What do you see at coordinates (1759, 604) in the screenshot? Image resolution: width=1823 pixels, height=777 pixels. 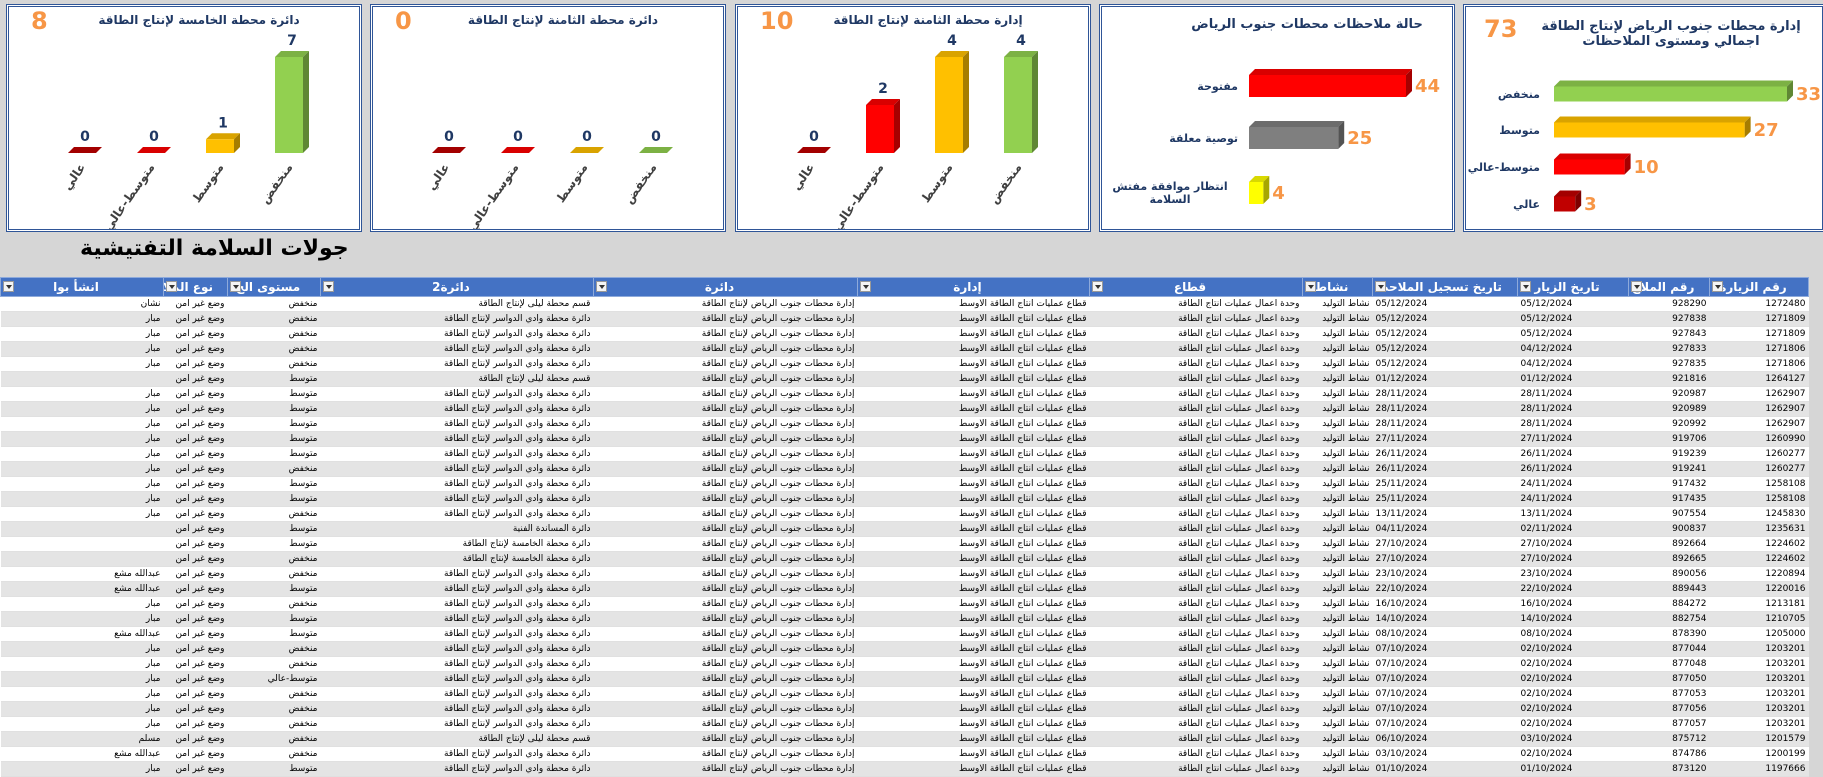 I see `table-cell: 1213181` at bounding box center [1759, 604].